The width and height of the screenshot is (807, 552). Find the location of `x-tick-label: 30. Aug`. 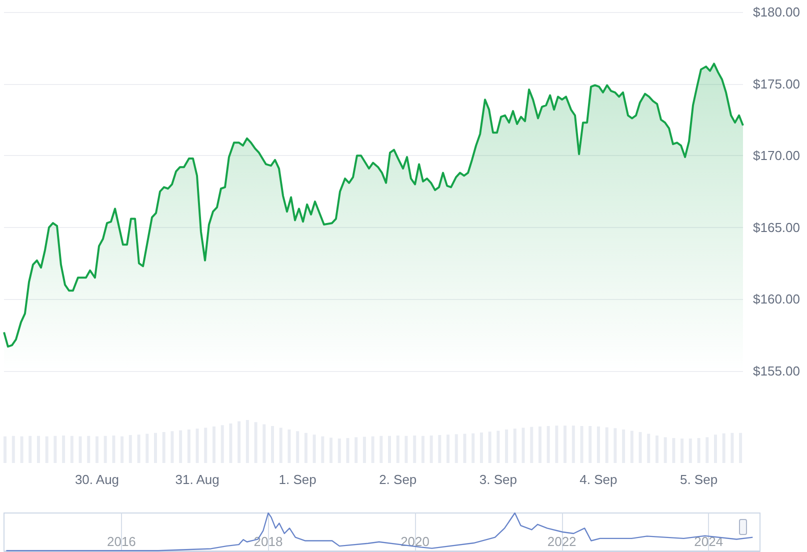

x-tick-label: 30. Aug is located at coordinates (97, 479).